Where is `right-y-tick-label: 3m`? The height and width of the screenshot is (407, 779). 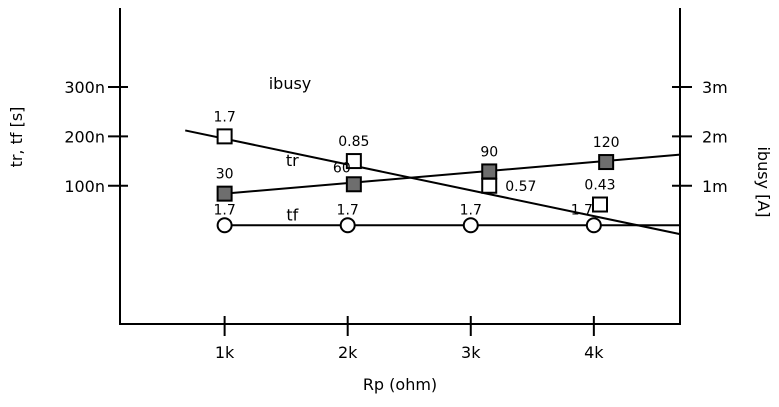 right-y-tick-label: 3m is located at coordinates (715, 87).